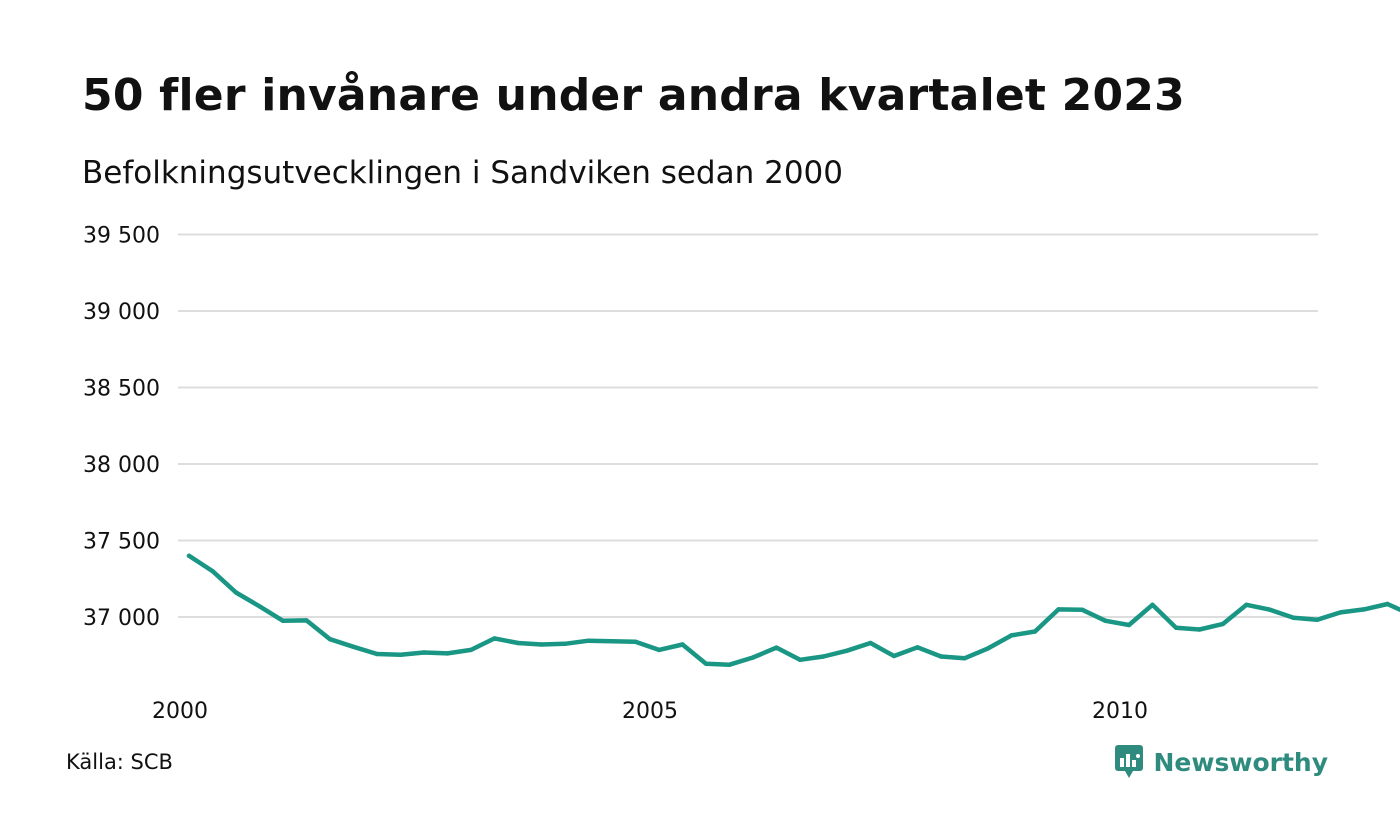 The height and width of the screenshot is (840, 1400). I want to click on brand-name: Newsworthy, so click(1241, 762).